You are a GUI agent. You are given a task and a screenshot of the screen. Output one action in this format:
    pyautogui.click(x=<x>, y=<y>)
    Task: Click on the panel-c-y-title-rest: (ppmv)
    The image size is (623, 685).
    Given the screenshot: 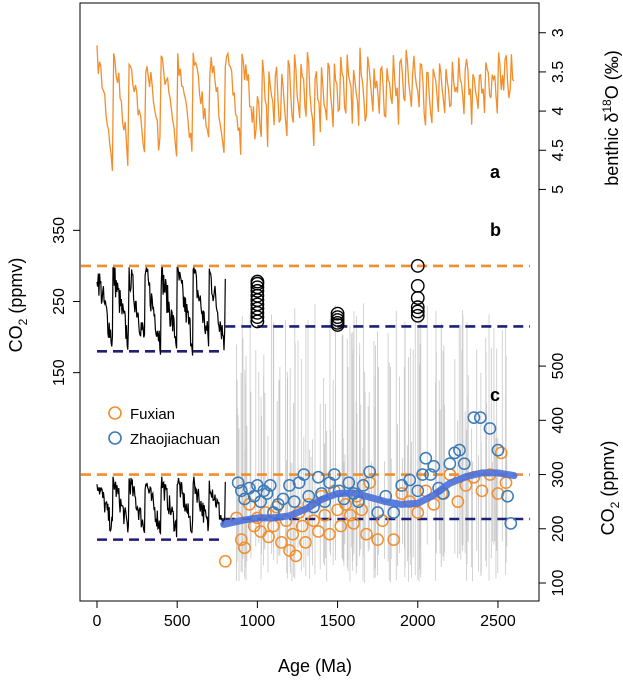 What is the action you would take?
    pyautogui.click(x=608, y=471)
    